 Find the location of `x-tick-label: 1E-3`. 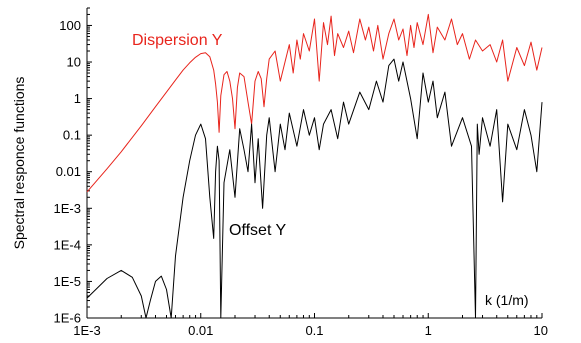

x-tick-label: 1E-3 is located at coordinates (86, 330).